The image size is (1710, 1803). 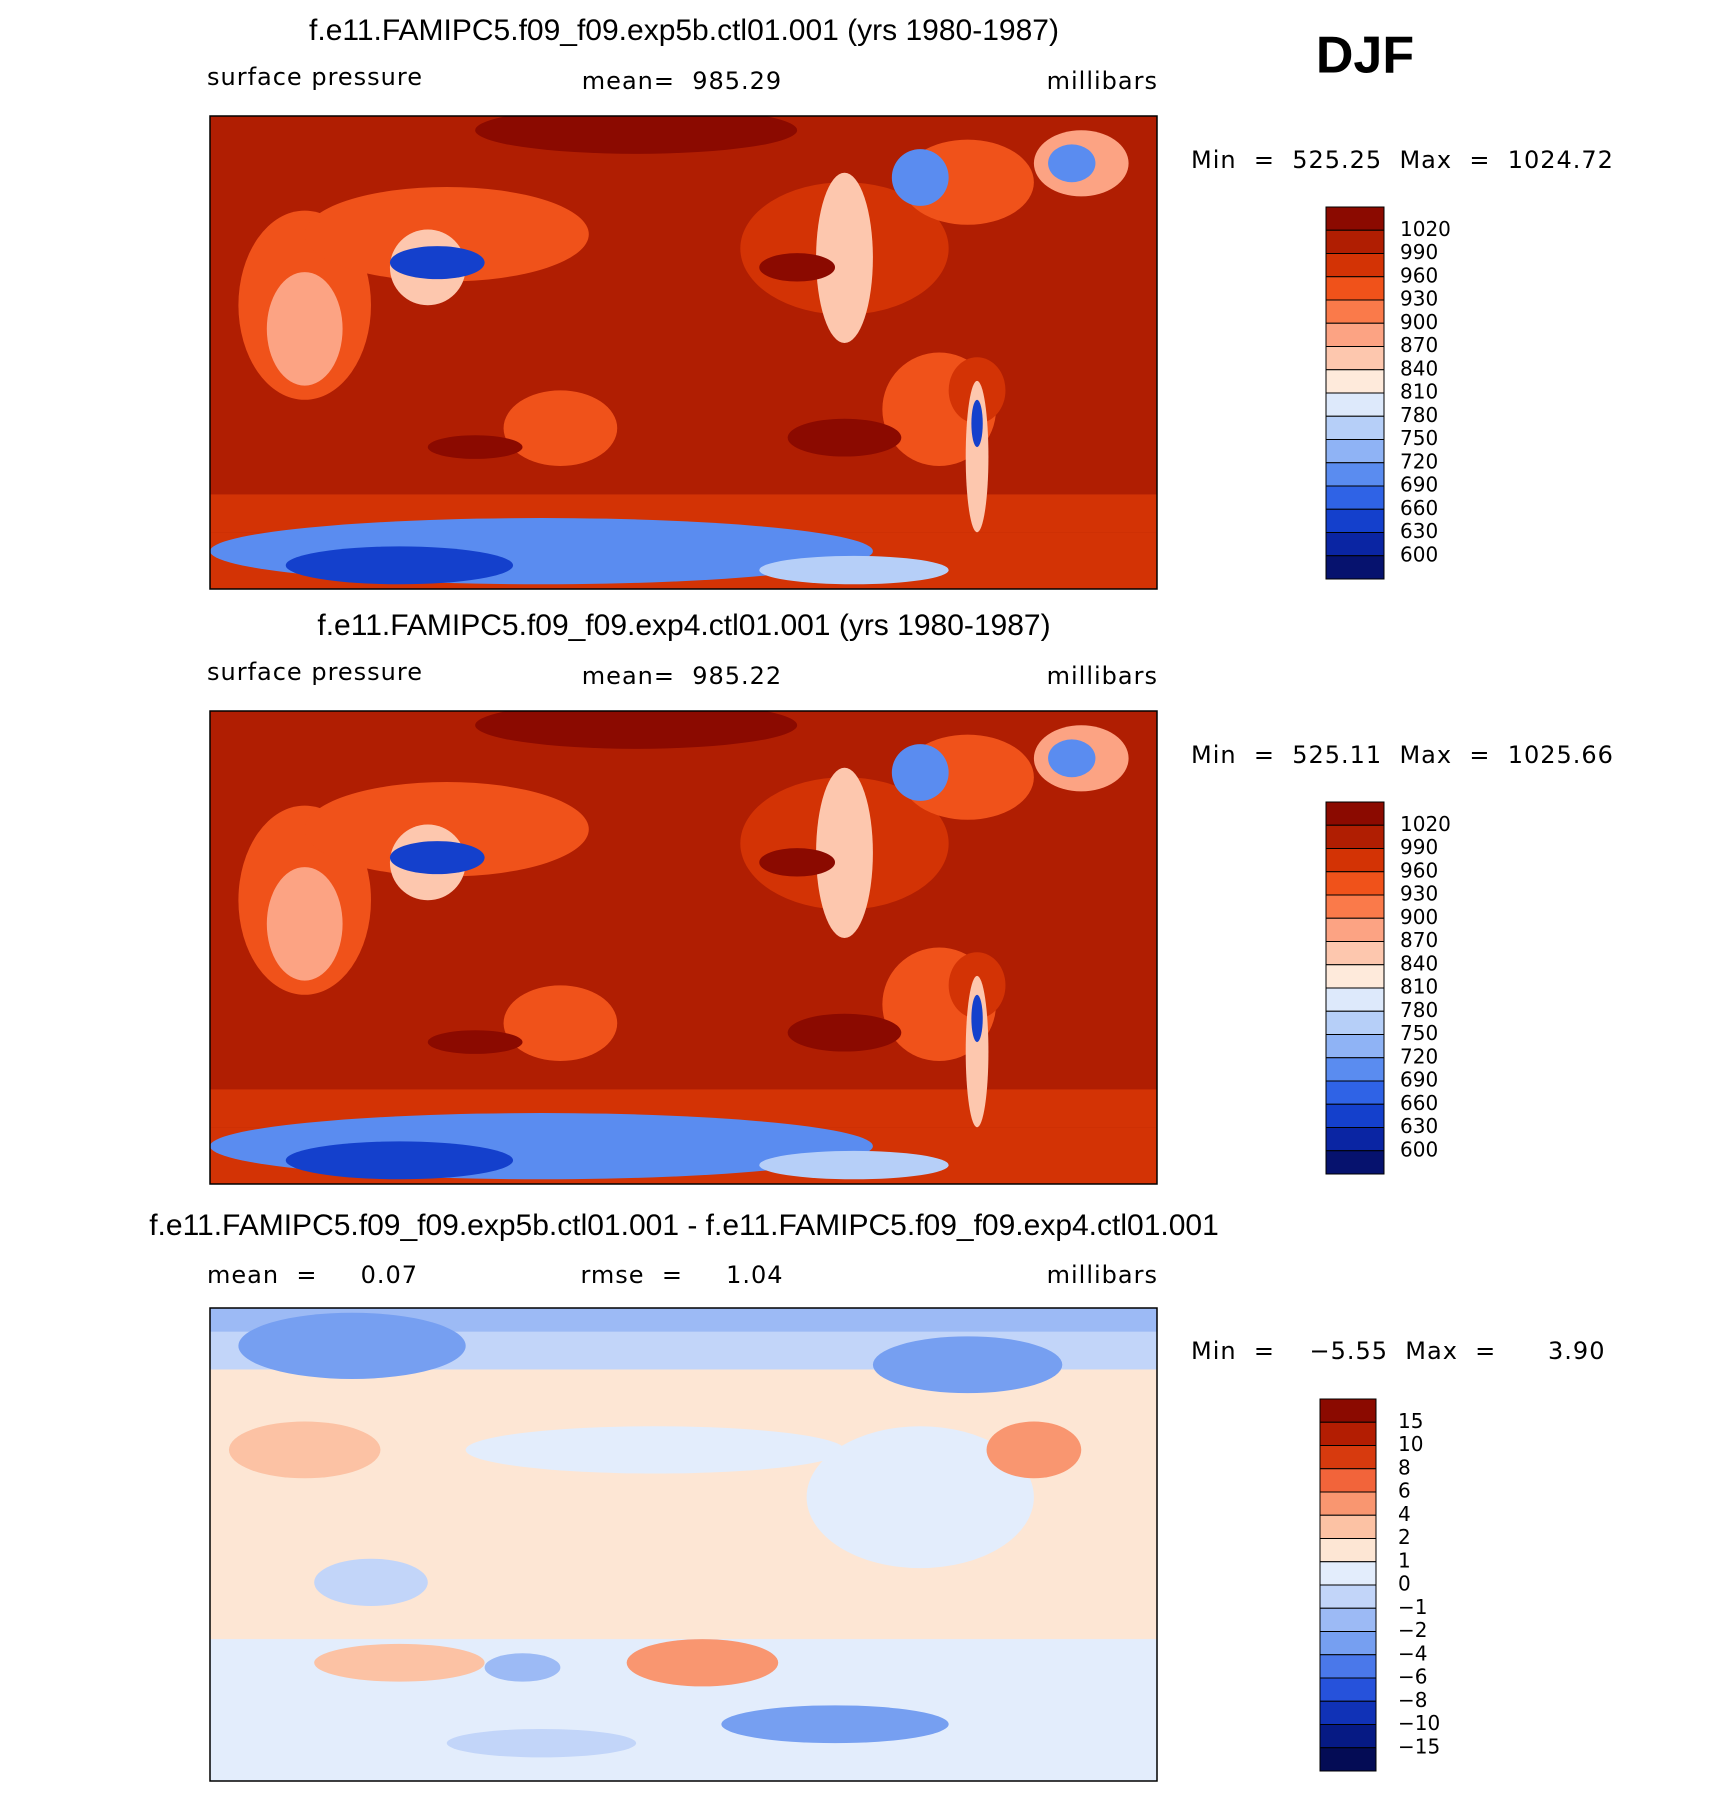 I want to click on colorbar-label: 600, so click(x=1419, y=1149).